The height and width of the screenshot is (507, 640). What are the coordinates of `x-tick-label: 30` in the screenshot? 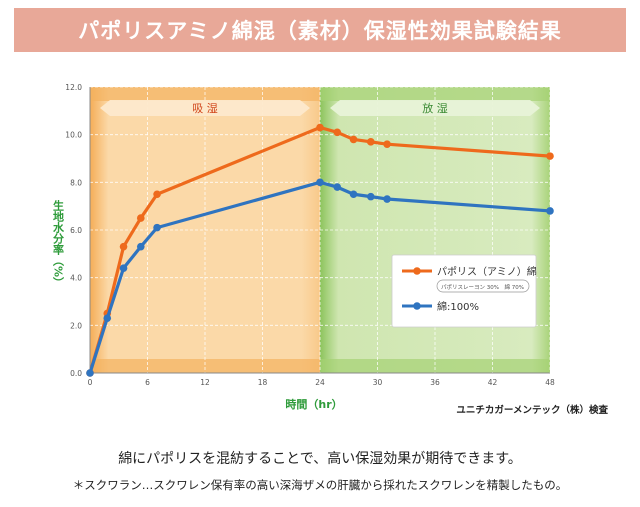 It's located at (378, 382).